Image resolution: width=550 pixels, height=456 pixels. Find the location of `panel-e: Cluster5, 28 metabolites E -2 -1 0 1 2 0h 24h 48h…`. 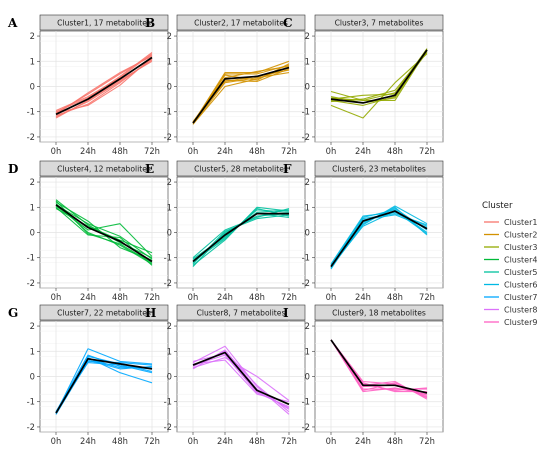

panel-e: Cluster5, 28 metabolites E -2 -1 0 1 2 0h 24h 48h… is located at coordinates (225, 231).